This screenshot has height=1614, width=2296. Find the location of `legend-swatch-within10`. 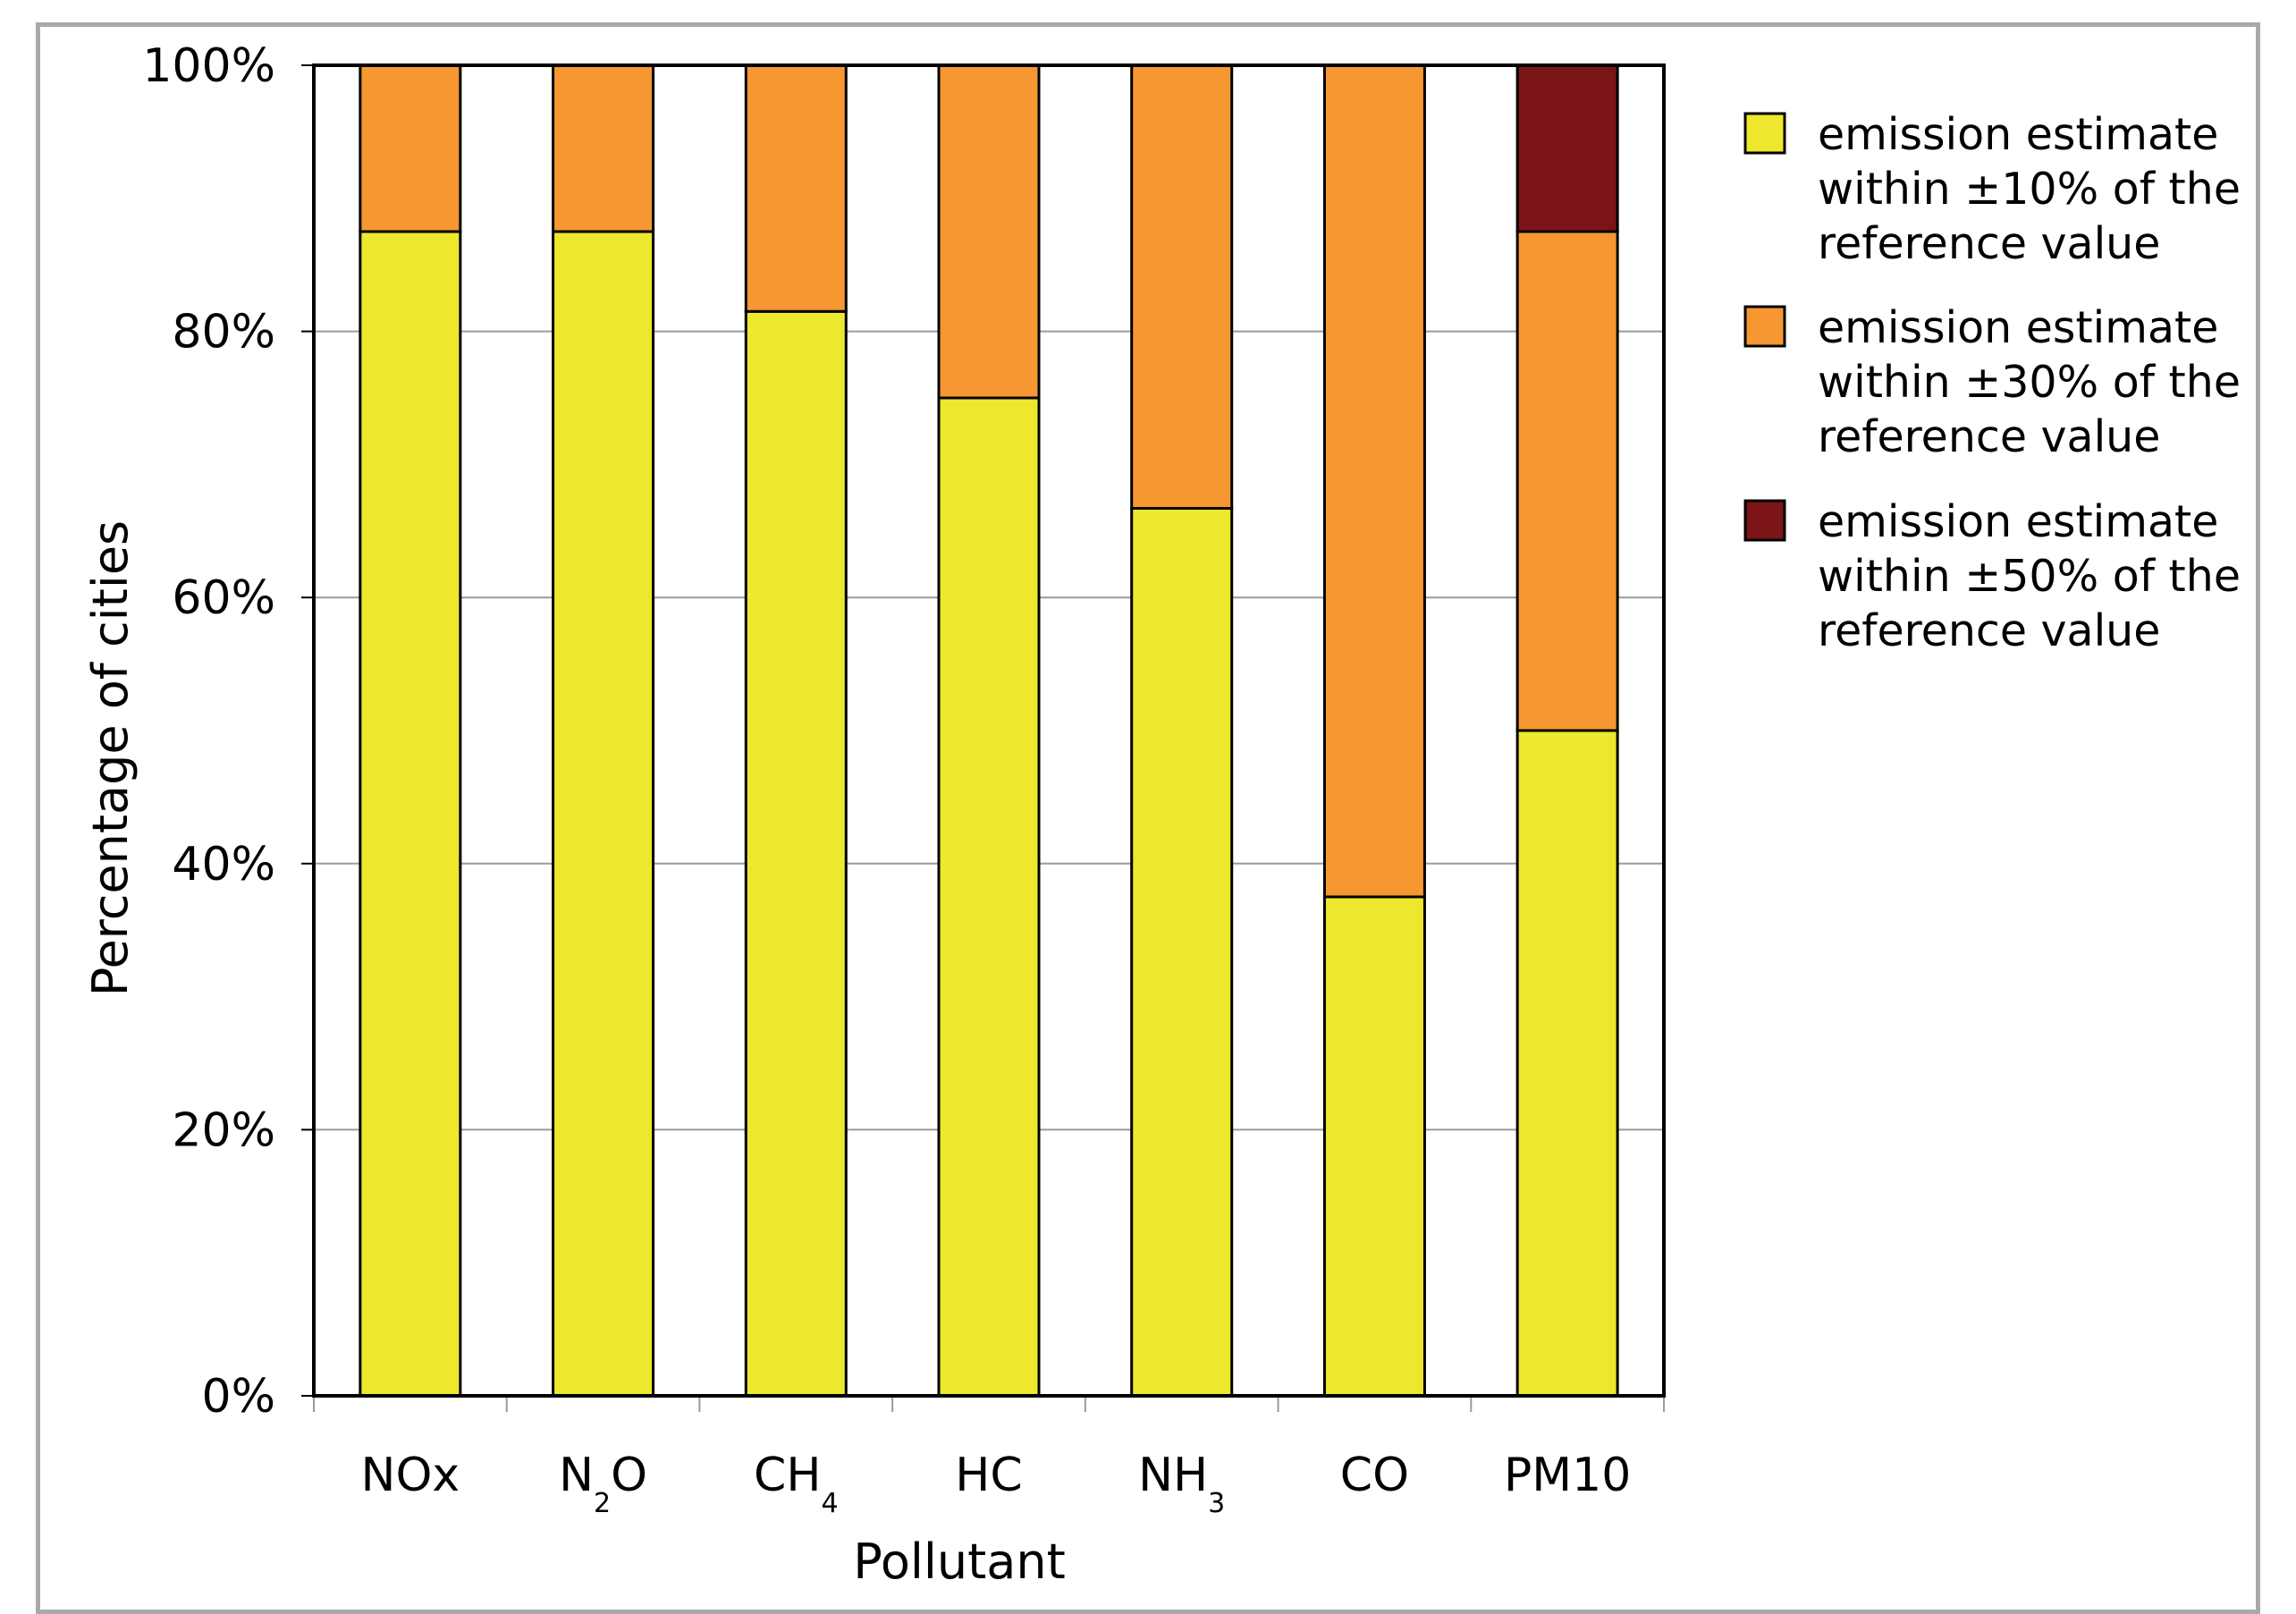

legend-swatch-within10 is located at coordinates (1764, 133).